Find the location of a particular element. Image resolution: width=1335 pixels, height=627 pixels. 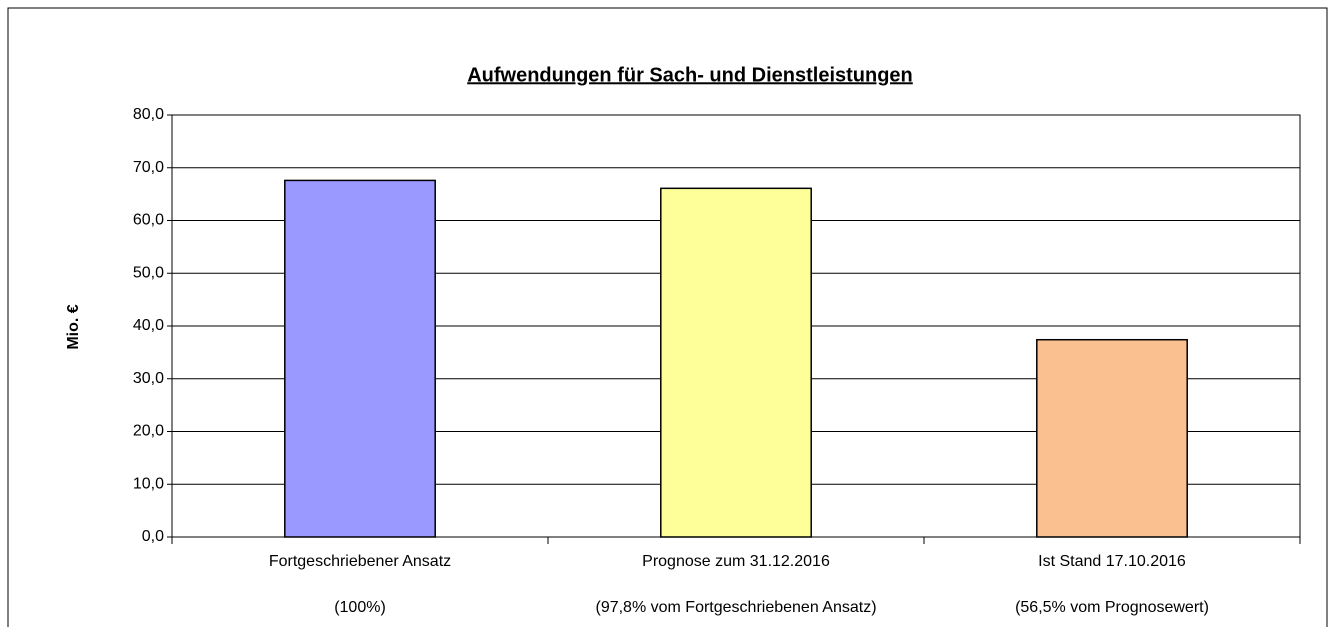

y-tick-label: 70,0 is located at coordinates (148, 167).